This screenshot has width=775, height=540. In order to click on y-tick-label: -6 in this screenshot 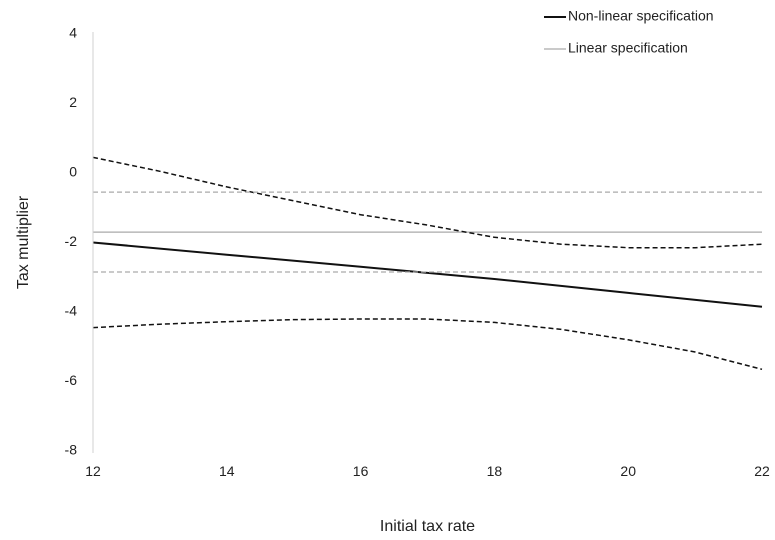, I will do `click(71, 380)`.